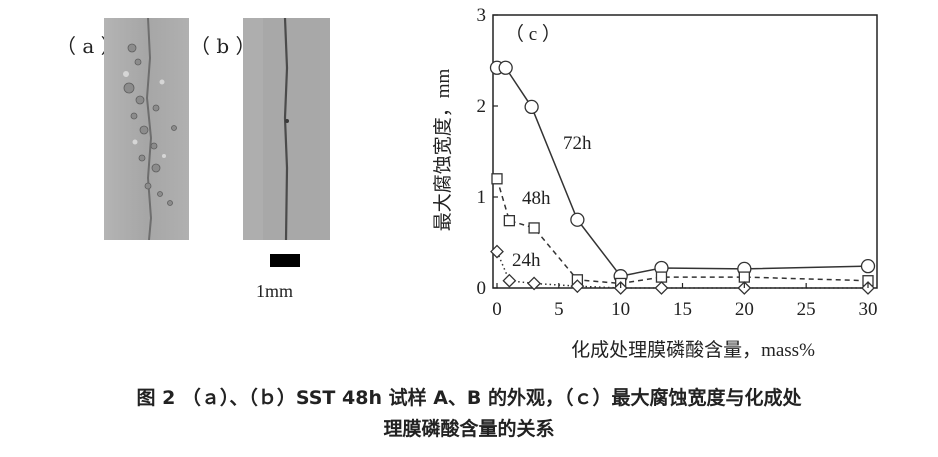 The image size is (938, 457). What do you see at coordinates (868, 309) in the screenshot?
I see `x-tick-label: 30` at bounding box center [868, 309].